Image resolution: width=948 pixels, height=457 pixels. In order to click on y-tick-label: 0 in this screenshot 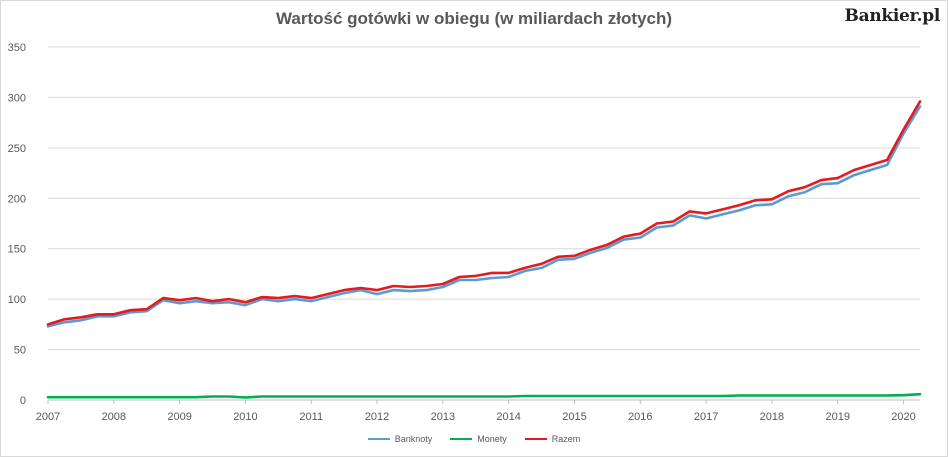, I will do `click(23, 401)`.